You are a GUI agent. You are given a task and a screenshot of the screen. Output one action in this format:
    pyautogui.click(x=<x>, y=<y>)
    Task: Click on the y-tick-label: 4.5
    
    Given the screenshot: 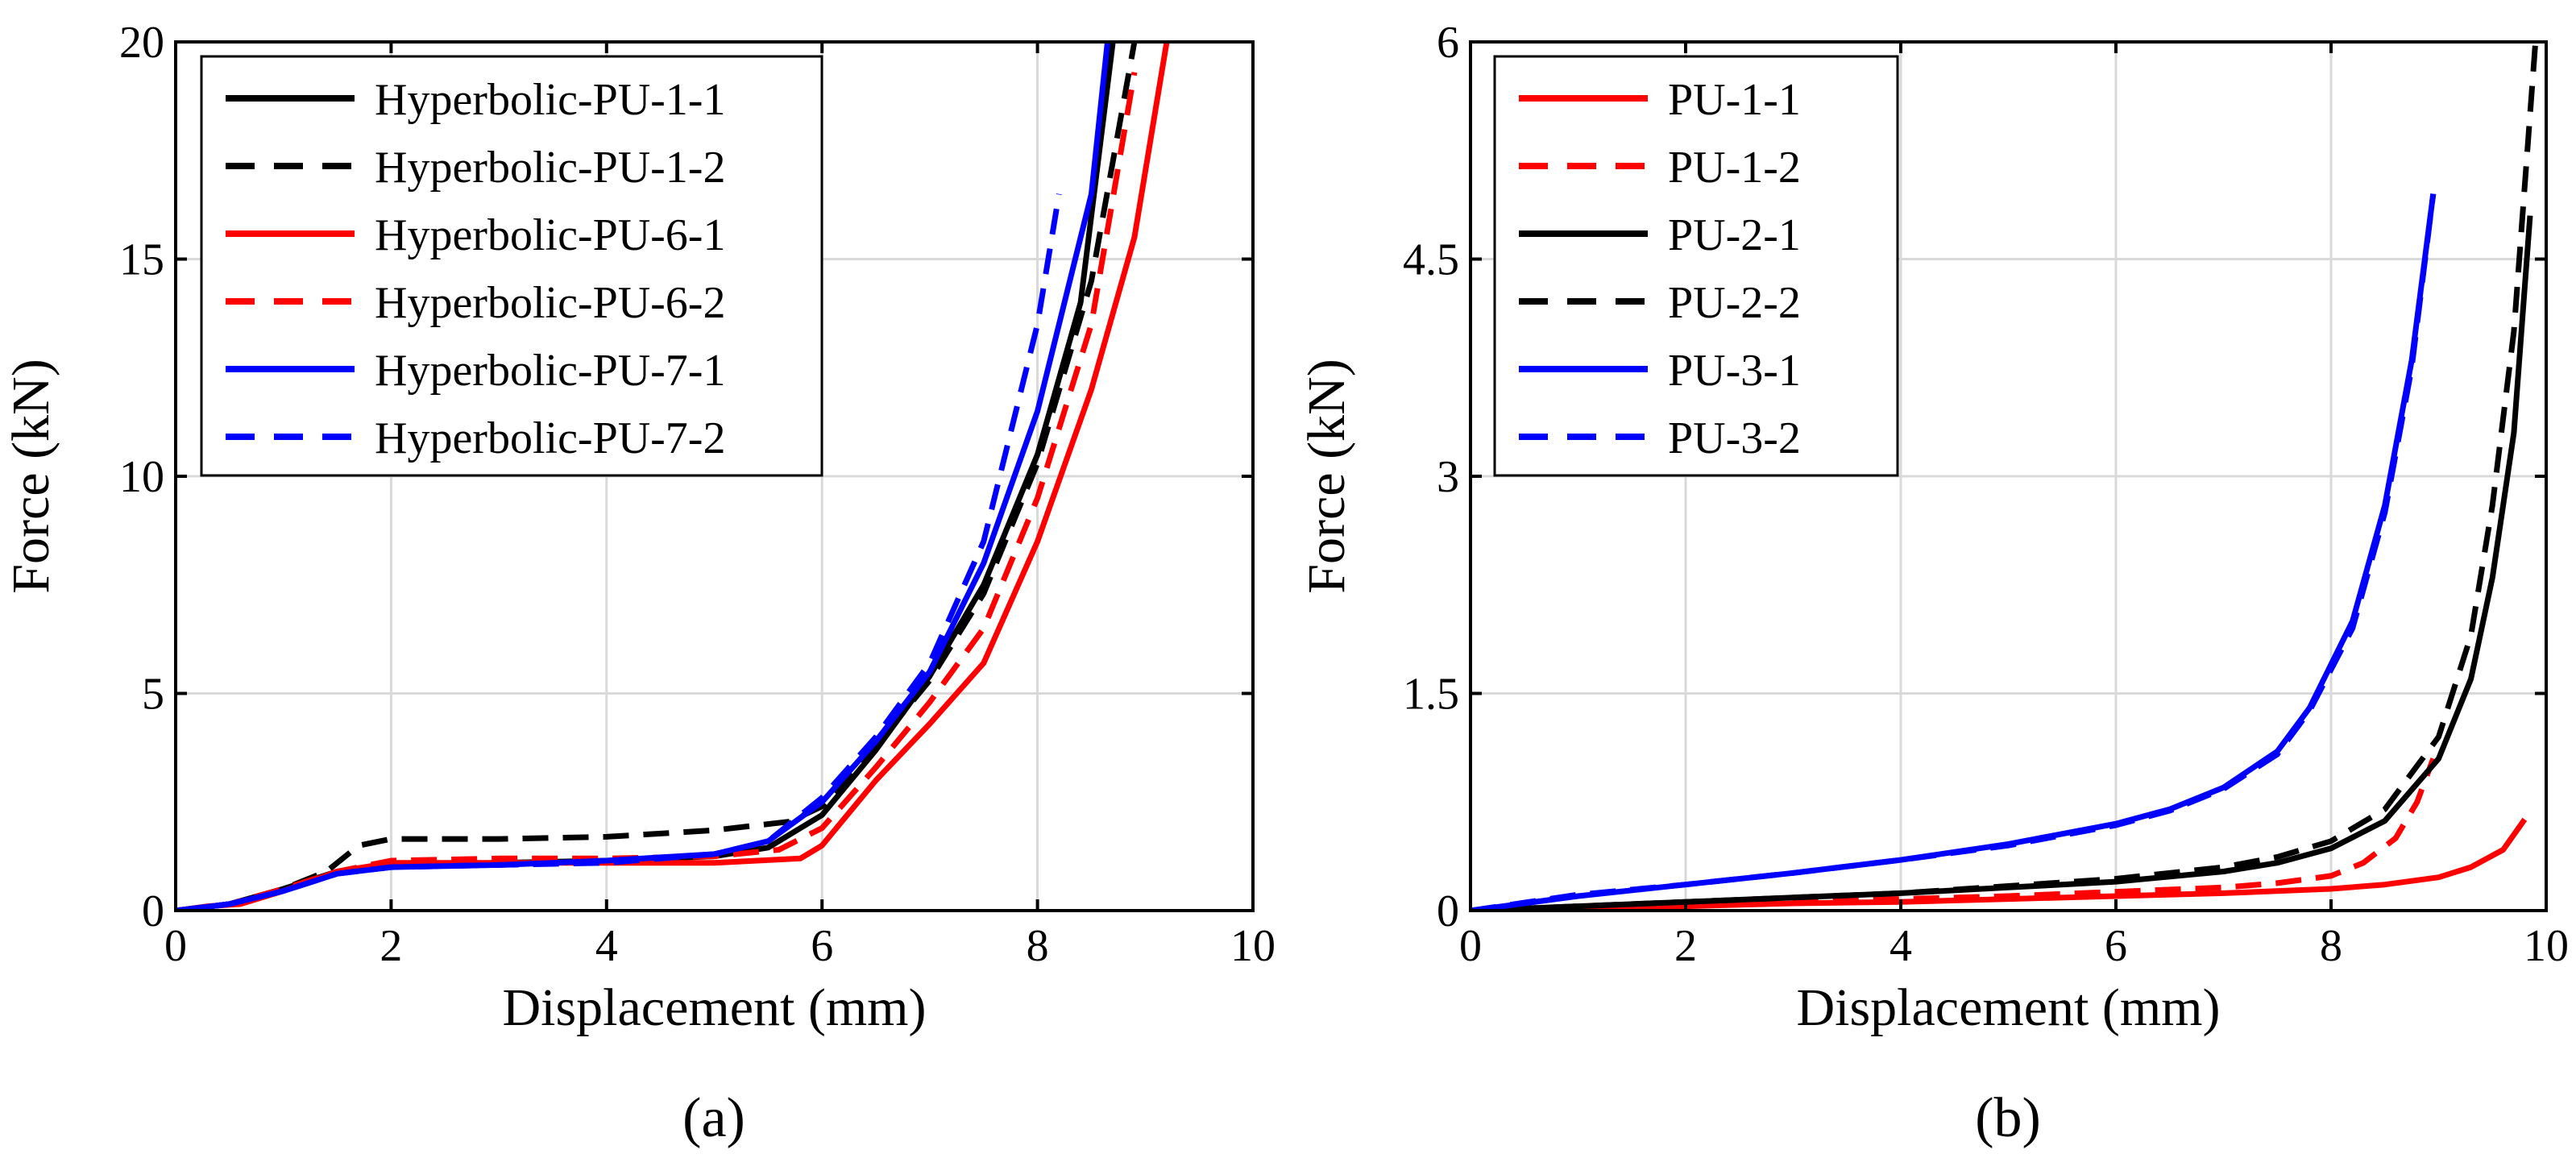 What is the action you would take?
    pyautogui.click(x=1431, y=260)
    